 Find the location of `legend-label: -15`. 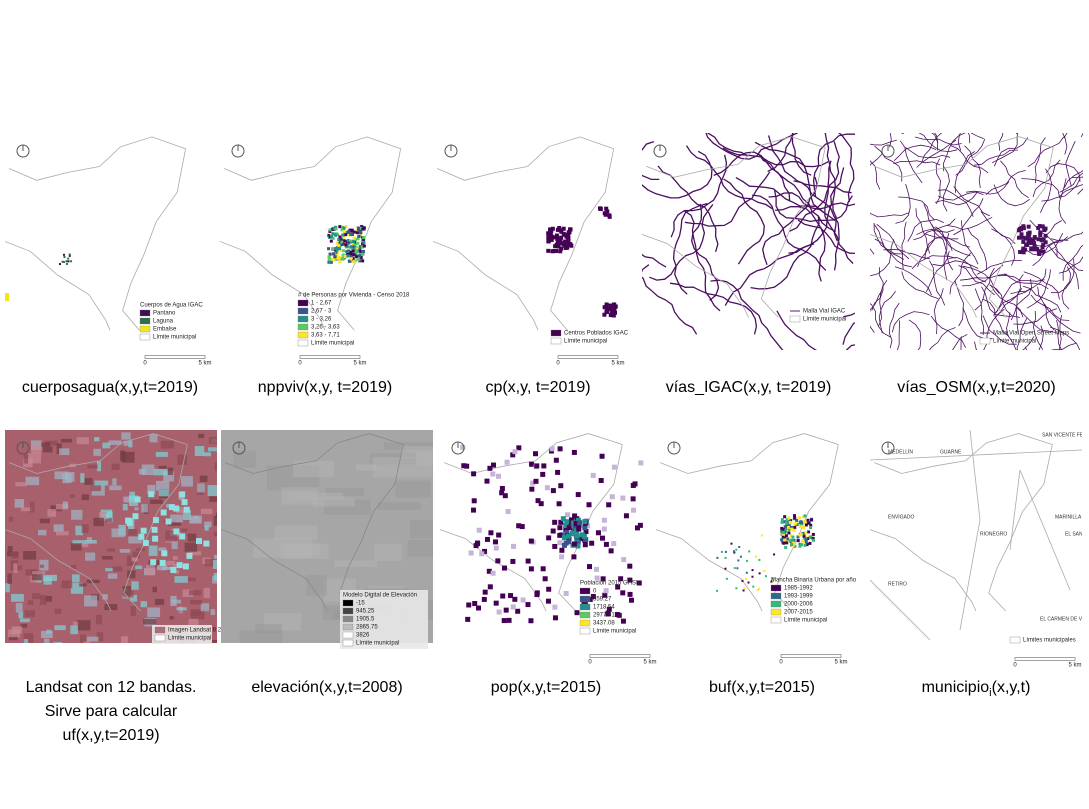

legend-label: -15 is located at coordinates (360, 604).